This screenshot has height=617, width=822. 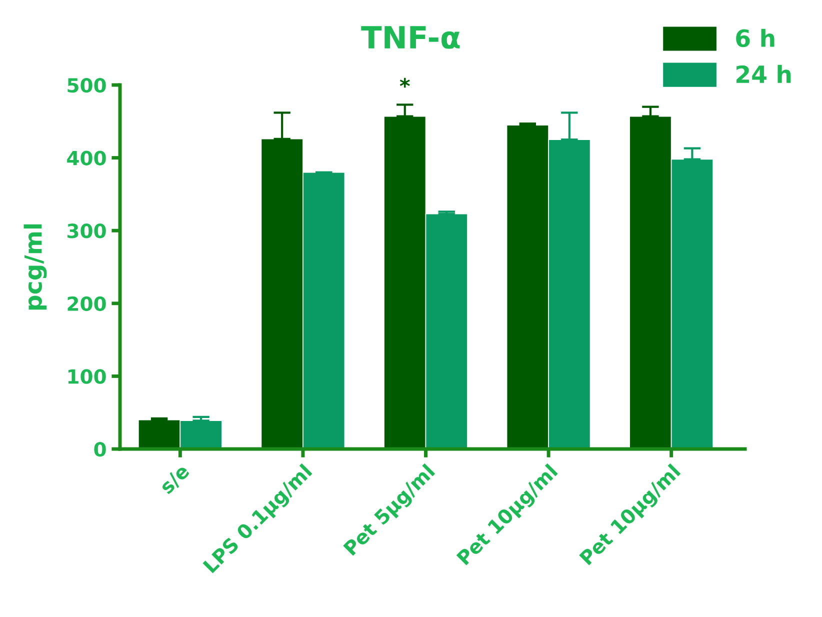 I want to click on y-tick-label: 100, so click(x=87, y=376).